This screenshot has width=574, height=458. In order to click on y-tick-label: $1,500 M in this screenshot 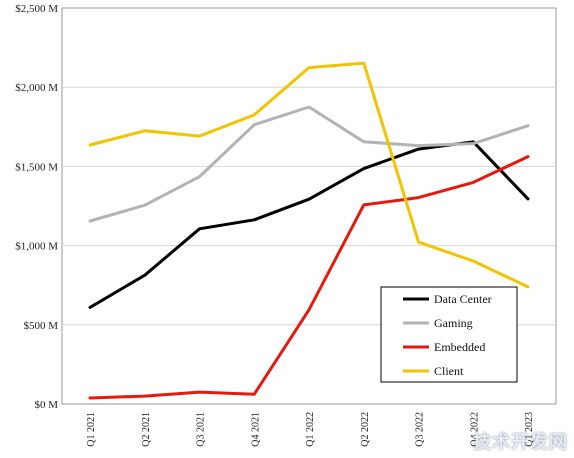, I will do `click(36, 167)`.